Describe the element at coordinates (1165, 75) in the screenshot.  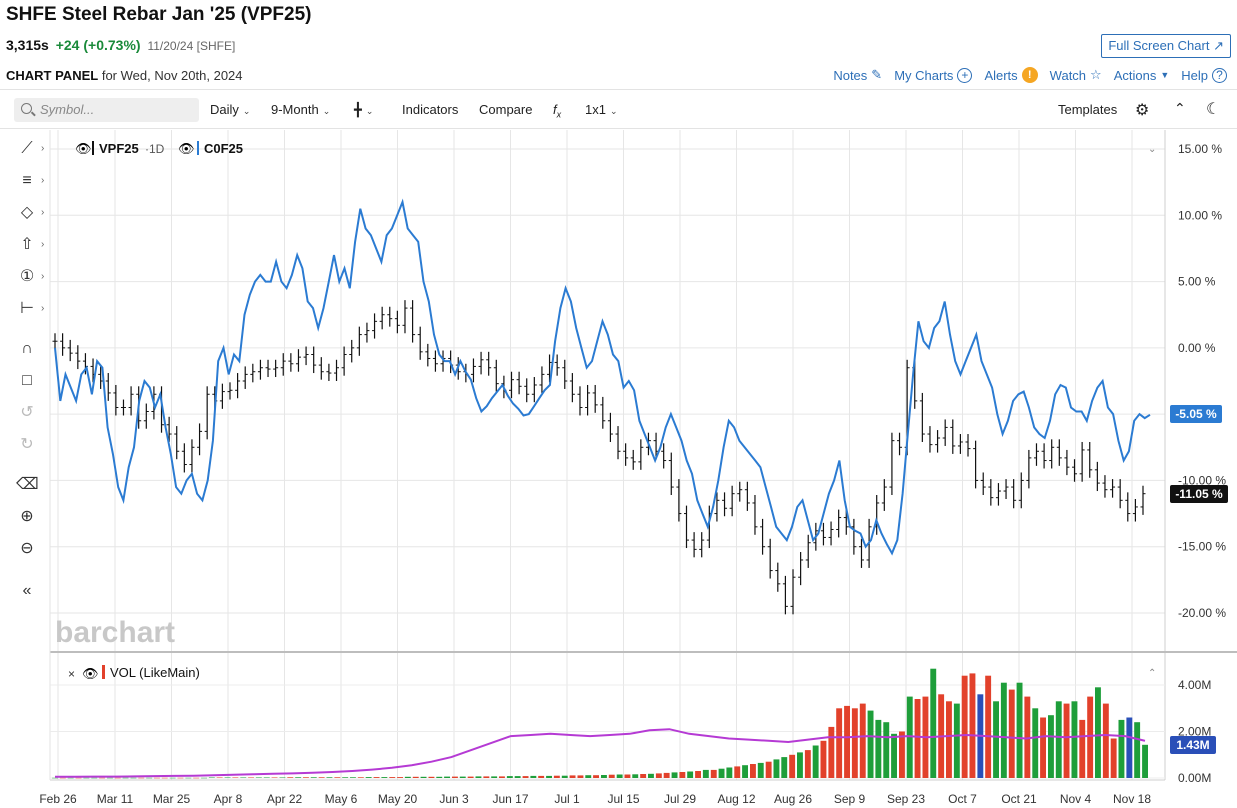
I see `caret-down-icon: ▼` at that location.